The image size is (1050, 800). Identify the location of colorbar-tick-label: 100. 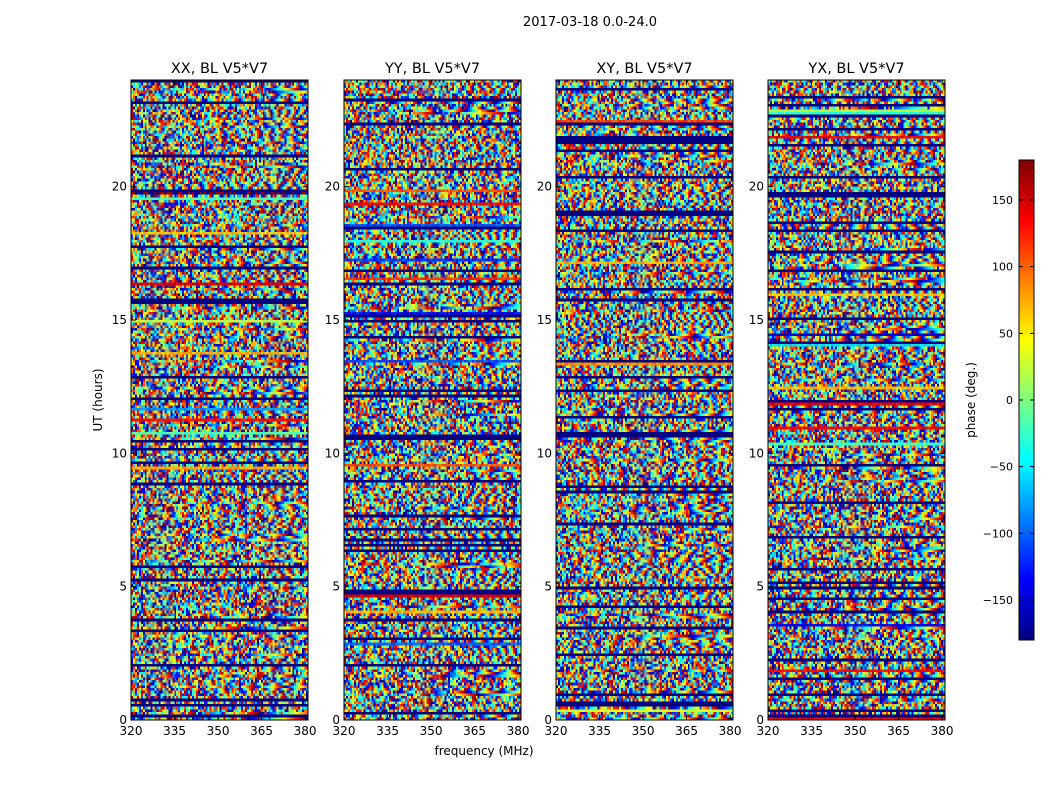
(1002, 267).